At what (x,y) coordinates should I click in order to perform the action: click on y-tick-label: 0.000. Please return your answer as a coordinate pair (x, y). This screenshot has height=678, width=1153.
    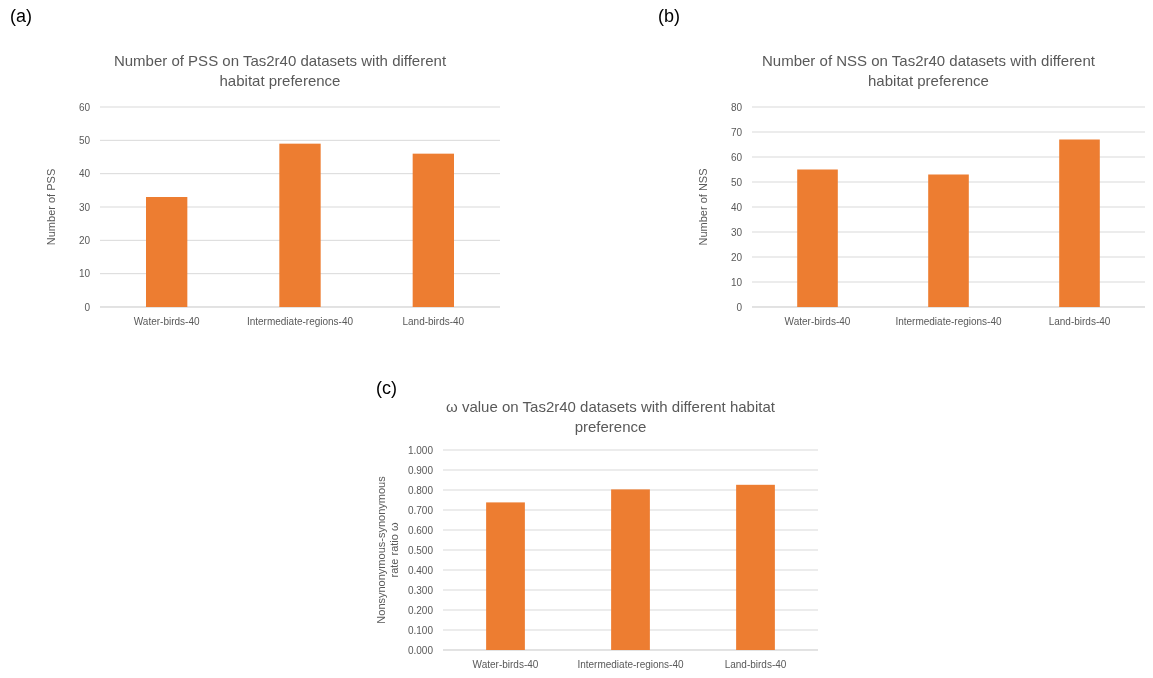
    Looking at the image, I should click on (420, 650).